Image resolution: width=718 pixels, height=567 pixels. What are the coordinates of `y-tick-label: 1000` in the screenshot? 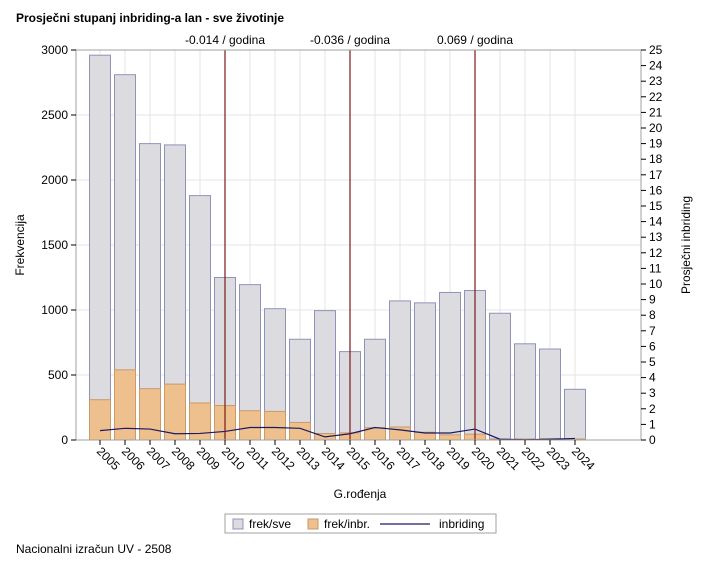 It's located at (54, 310).